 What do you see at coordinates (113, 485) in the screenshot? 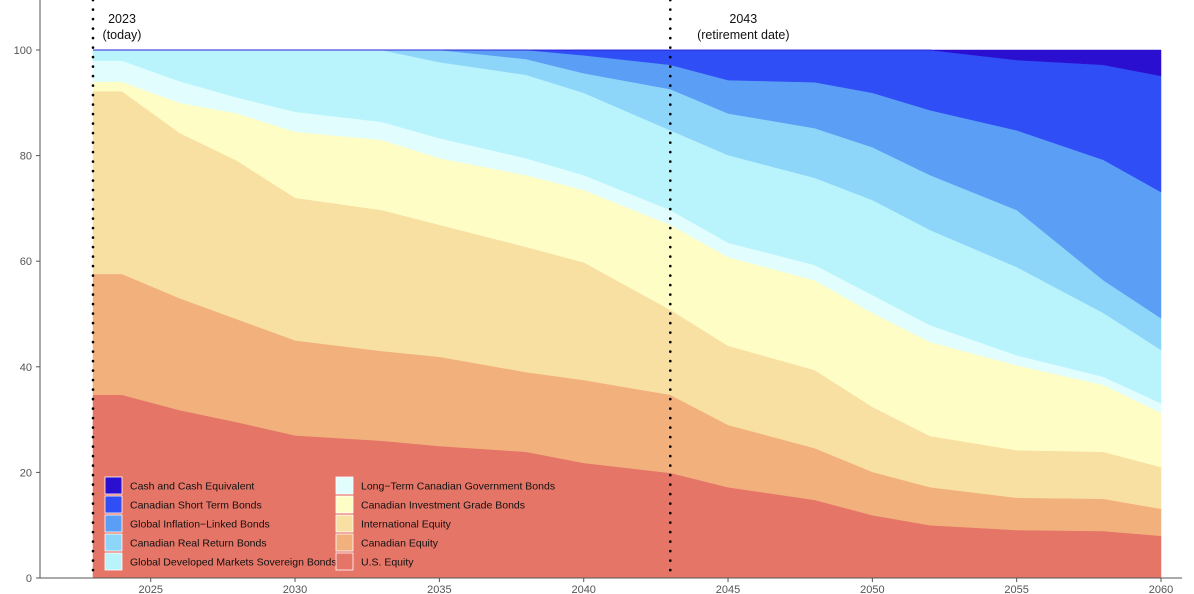
I see `legend-swatch-cash-and-cash-equivalent` at bounding box center [113, 485].